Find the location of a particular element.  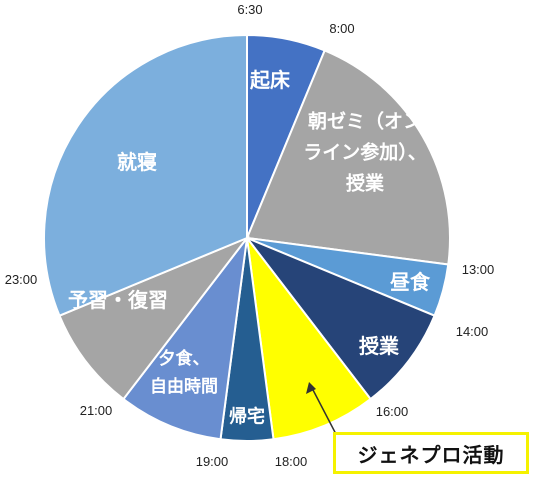

callout-arrow-line is located at coordinates (325, 413).